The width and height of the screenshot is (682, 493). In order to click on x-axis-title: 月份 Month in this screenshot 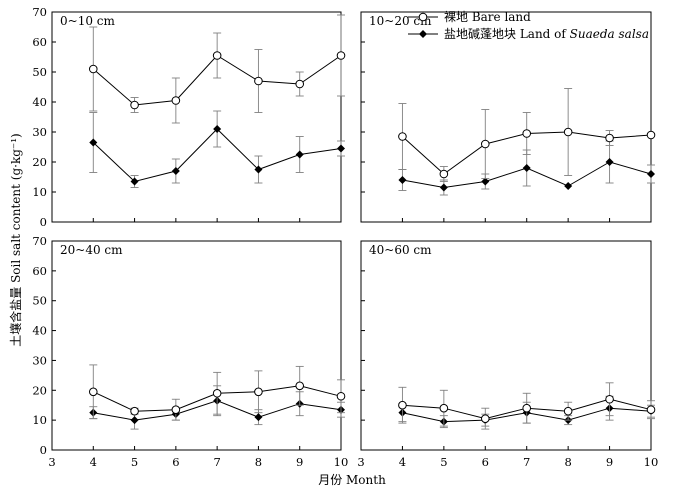, I will do `click(352, 480)`.